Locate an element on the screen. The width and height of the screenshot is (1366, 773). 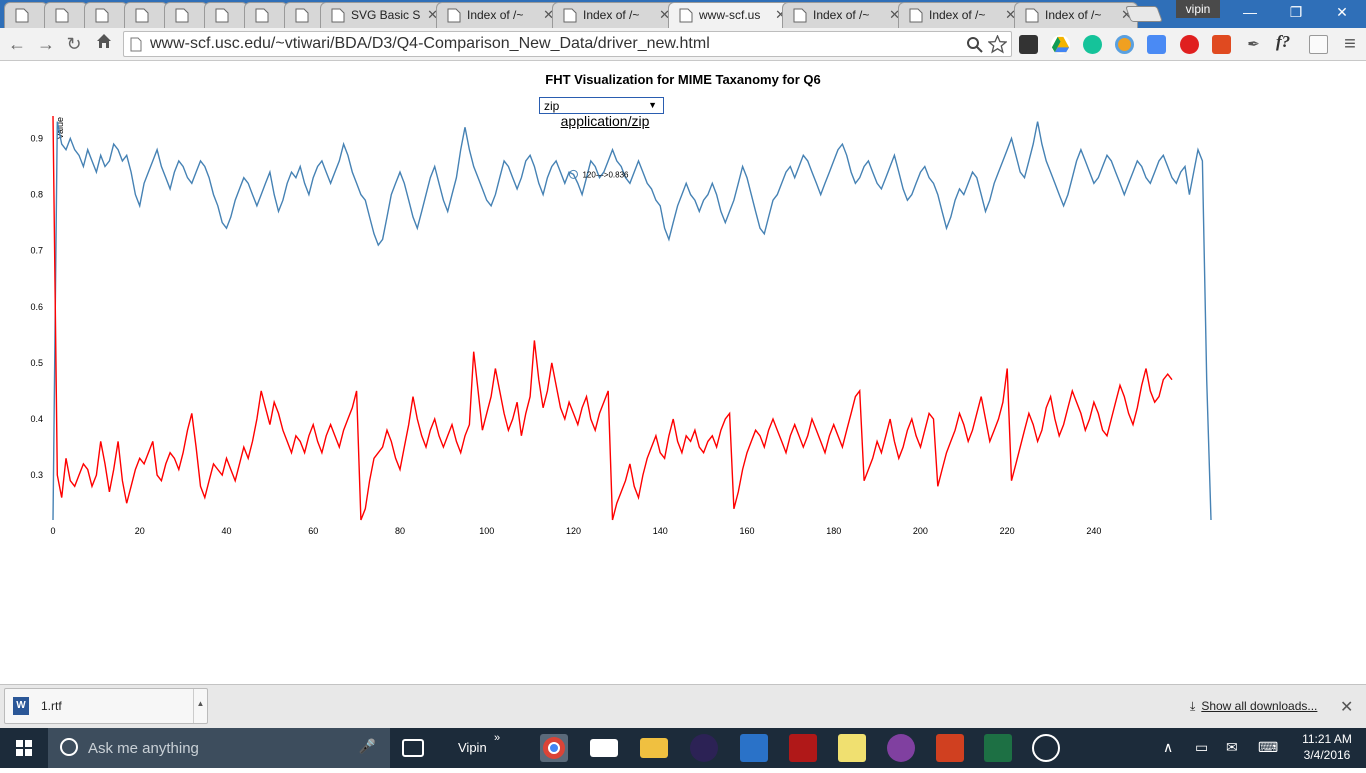
start-button is located at coordinates (24, 748).